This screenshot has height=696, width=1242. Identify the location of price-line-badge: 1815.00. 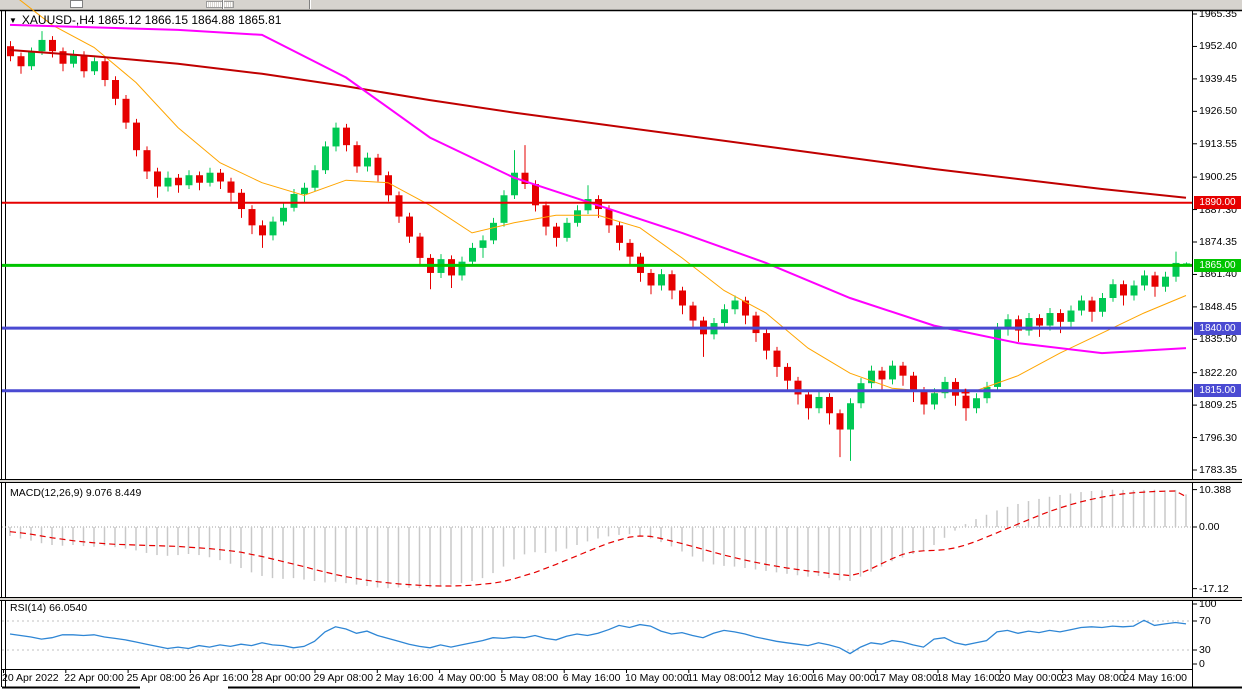
(1217, 391).